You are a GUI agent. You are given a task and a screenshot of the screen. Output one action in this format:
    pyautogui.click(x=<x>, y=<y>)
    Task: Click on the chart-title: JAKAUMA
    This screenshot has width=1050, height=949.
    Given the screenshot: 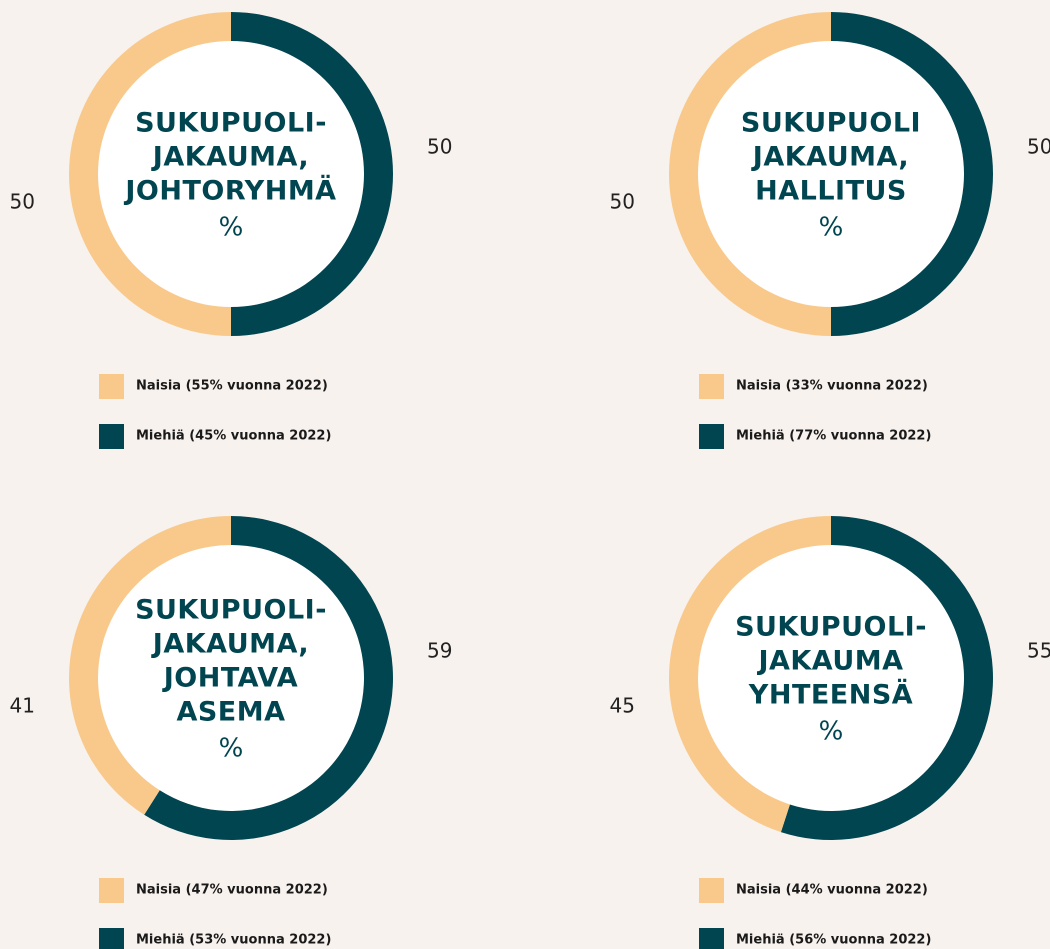 What is the action you would take?
    pyautogui.click(x=829, y=661)
    